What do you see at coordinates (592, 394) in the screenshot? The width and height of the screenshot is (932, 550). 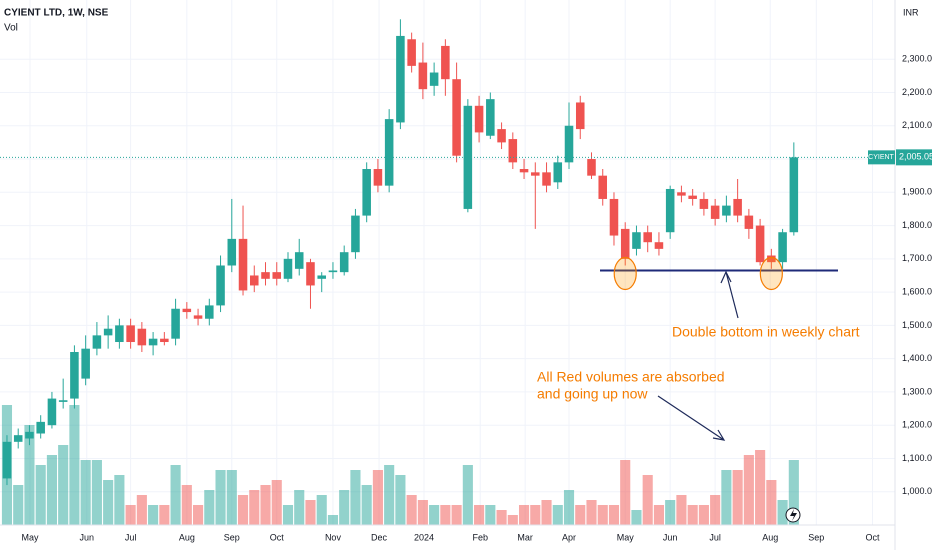 I see `annotation: and going up now` at bounding box center [592, 394].